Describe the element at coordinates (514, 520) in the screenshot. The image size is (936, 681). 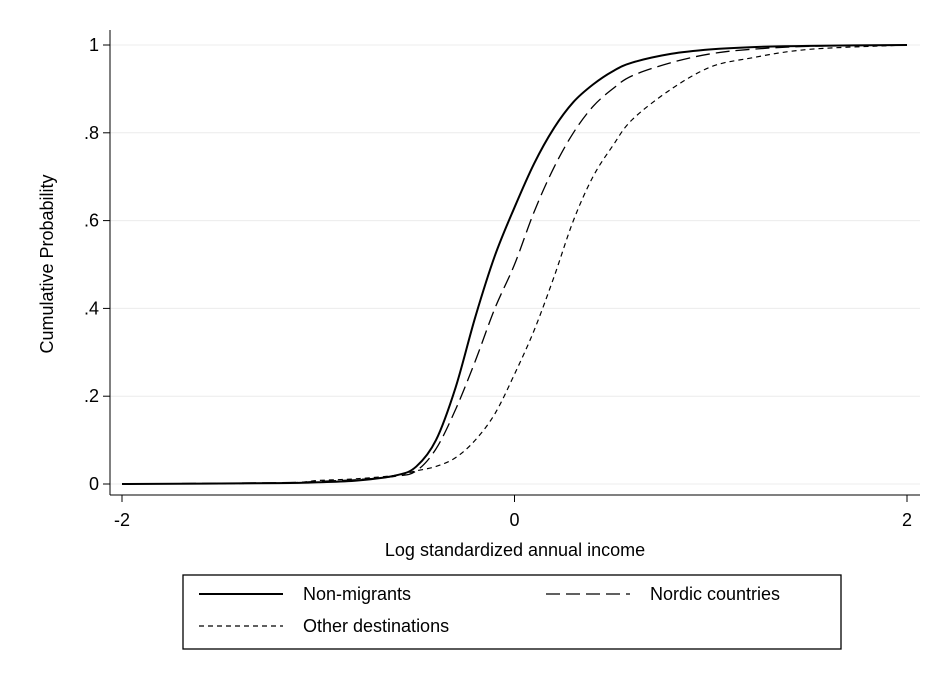
I see `x-tick-label: 0` at that location.